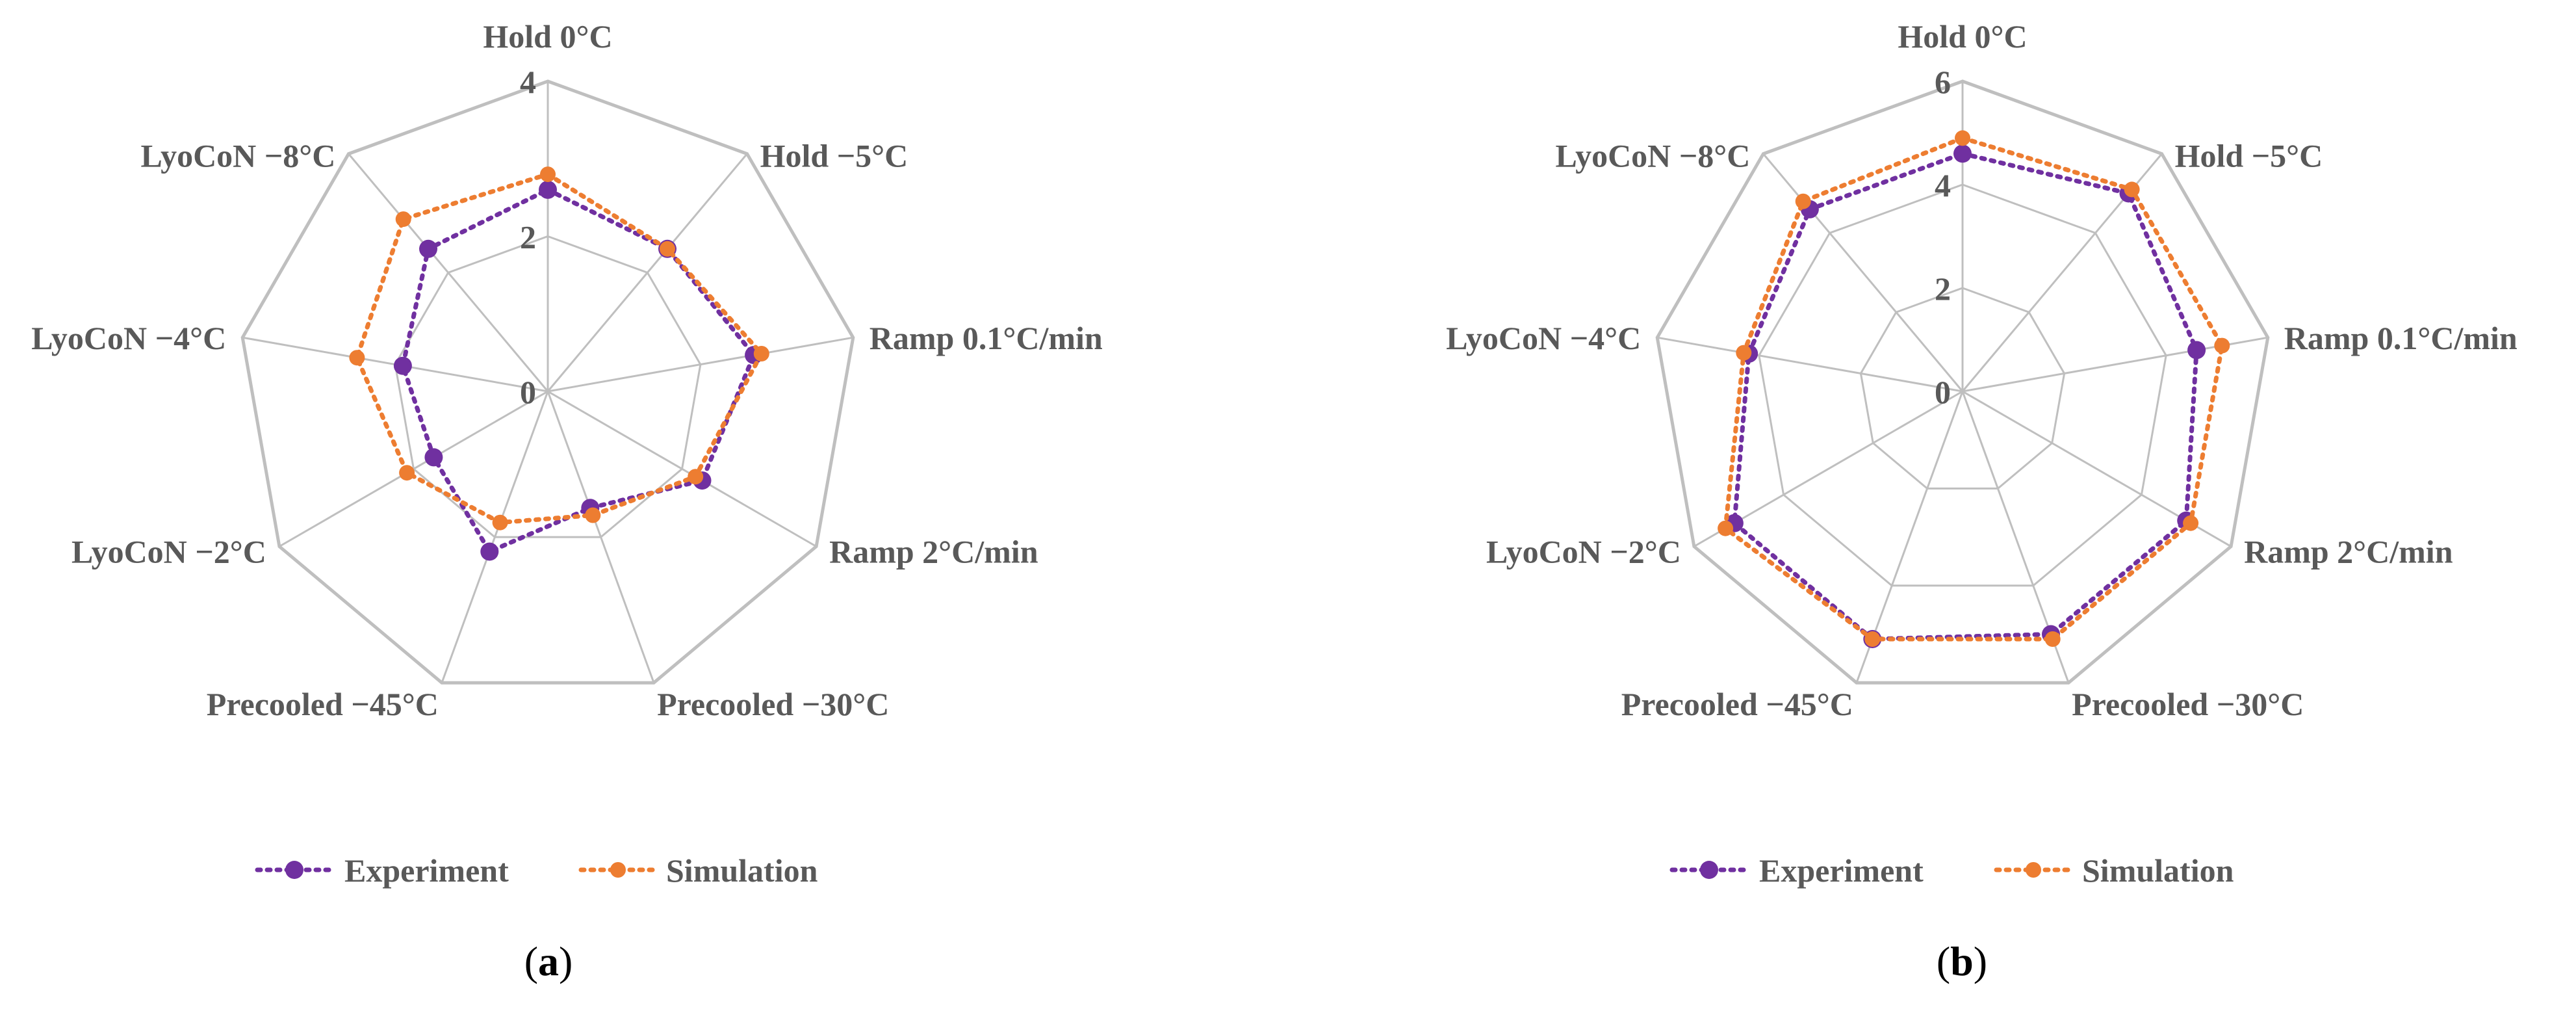  What do you see at coordinates (2188, 704) in the screenshot?
I see `category-label-b-precooled-minus-30c: Precooled −30°C` at bounding box center [2188, 704].